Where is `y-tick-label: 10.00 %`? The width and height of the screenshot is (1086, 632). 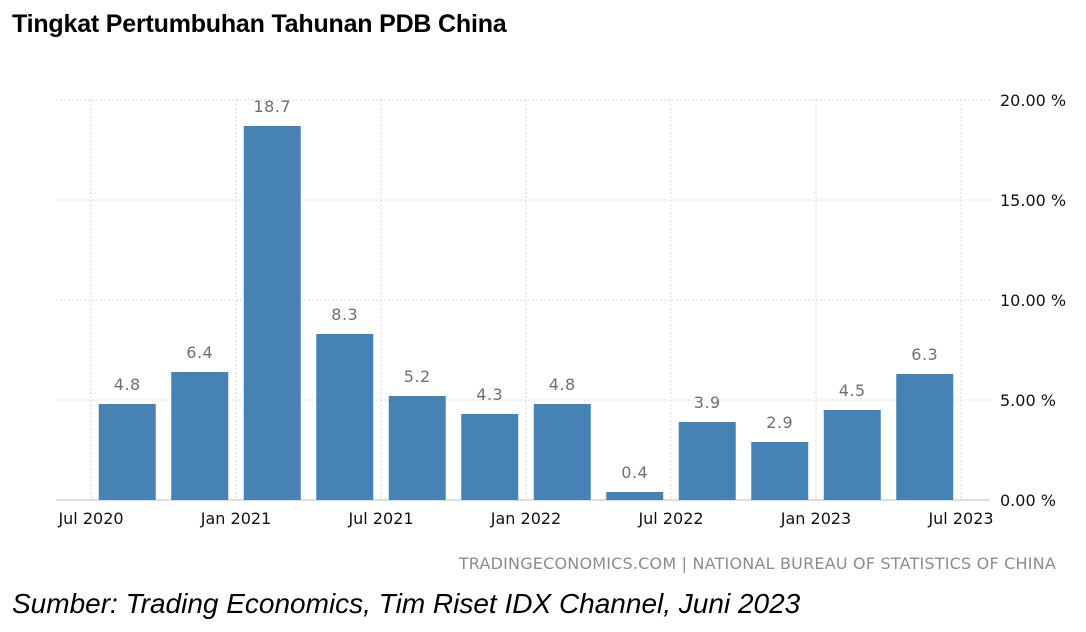
y-tick-label: 10.00 % is located at coordinates (1033, 300).